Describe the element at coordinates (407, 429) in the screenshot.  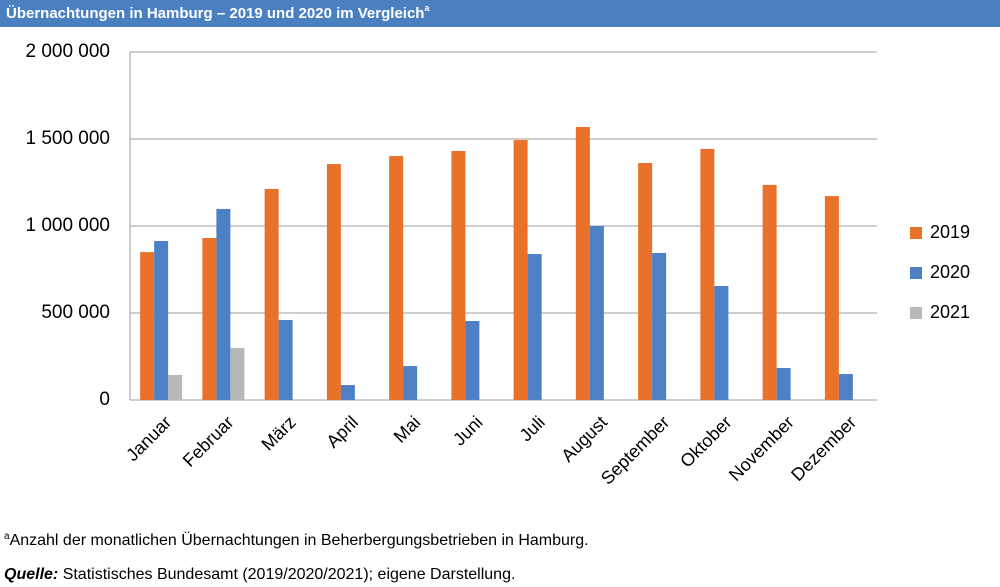
I see `x-tick-label: Mai` at that location.